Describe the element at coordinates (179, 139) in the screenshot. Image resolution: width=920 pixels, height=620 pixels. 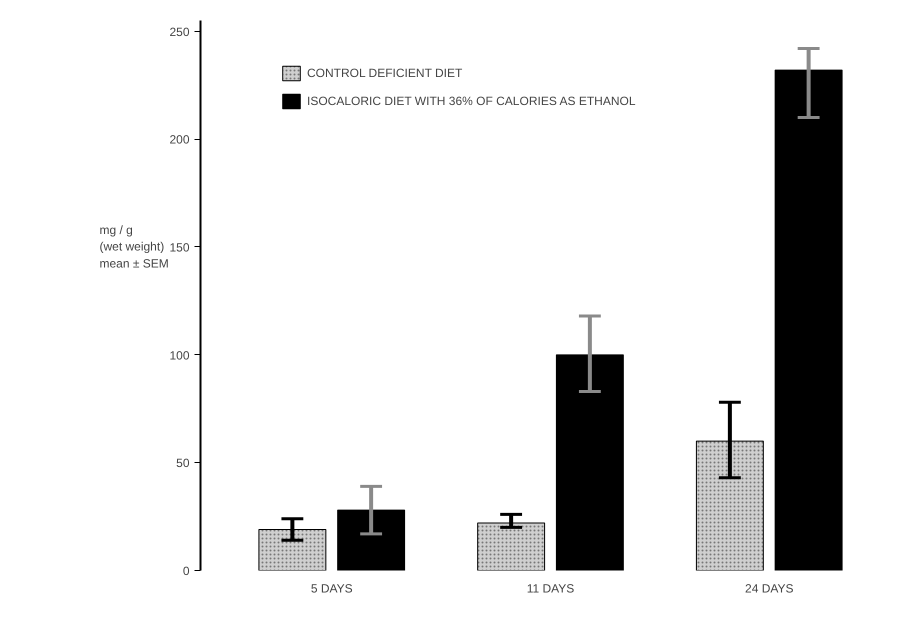
I see `y-tick-label: 200` at that location.